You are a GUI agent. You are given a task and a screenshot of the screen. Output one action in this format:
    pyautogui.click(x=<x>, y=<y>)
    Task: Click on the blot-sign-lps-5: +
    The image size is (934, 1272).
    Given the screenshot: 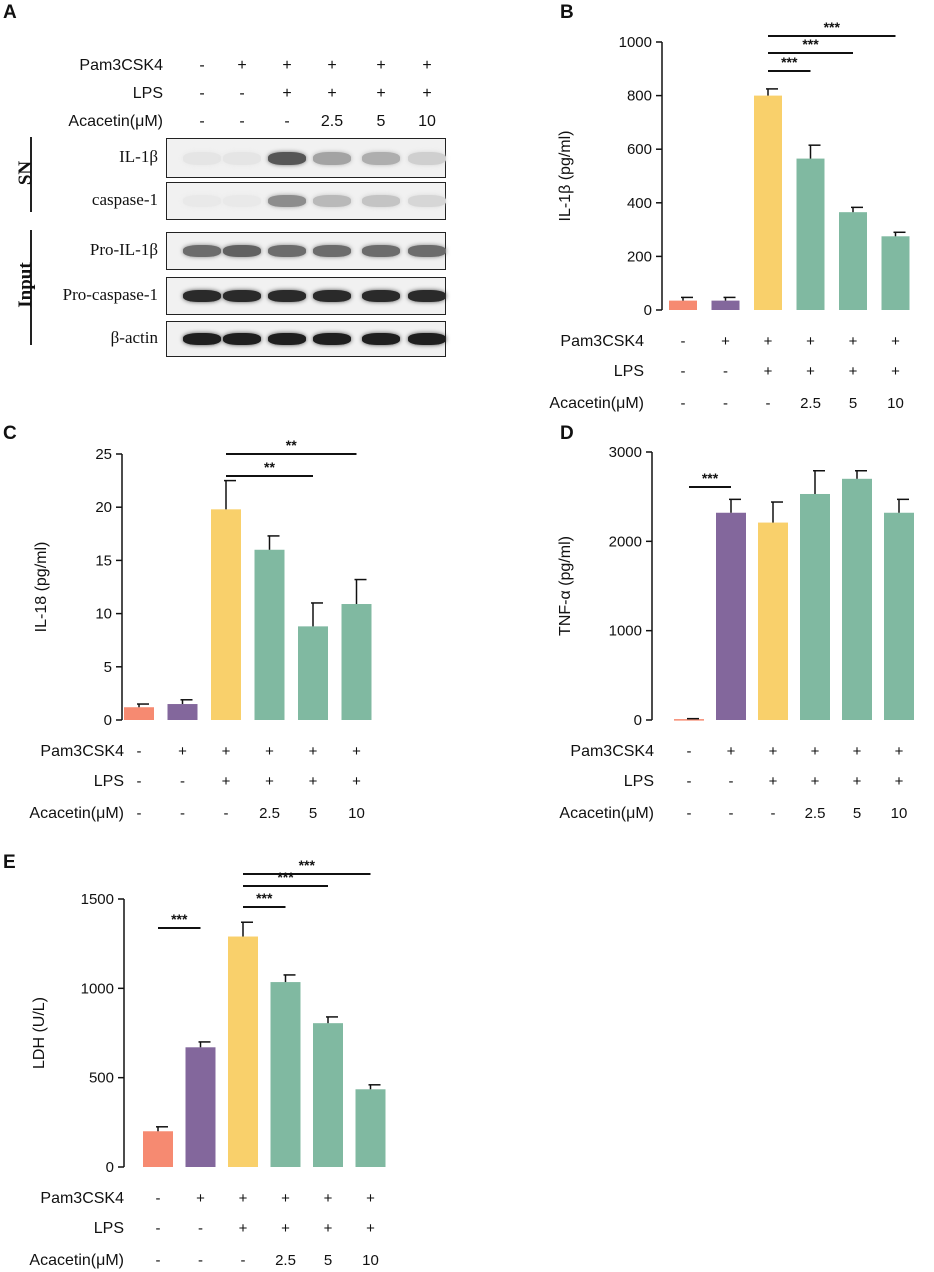 What is the action you would take?
    pyautogui.click(x=381, y=93)
    